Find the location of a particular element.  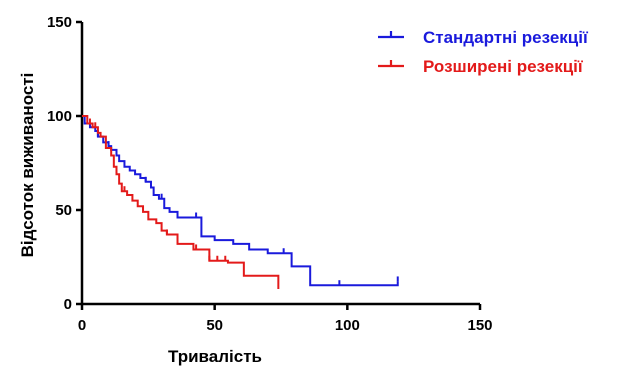

x-tick-label: 0 is located at coordinates (82, 325).